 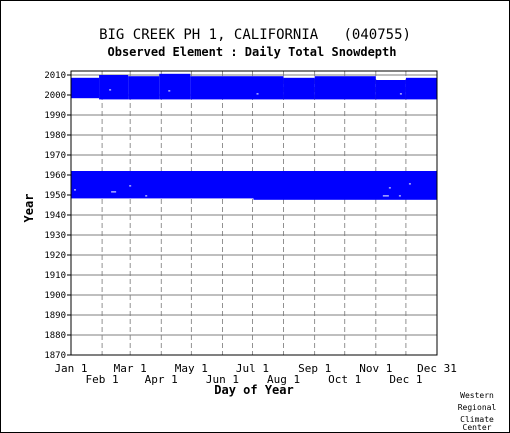 What do you see at coordinates (344, 379) in the screenshot?
I see `x-tick-label: Oct 1` at bounding box center [344, 379].